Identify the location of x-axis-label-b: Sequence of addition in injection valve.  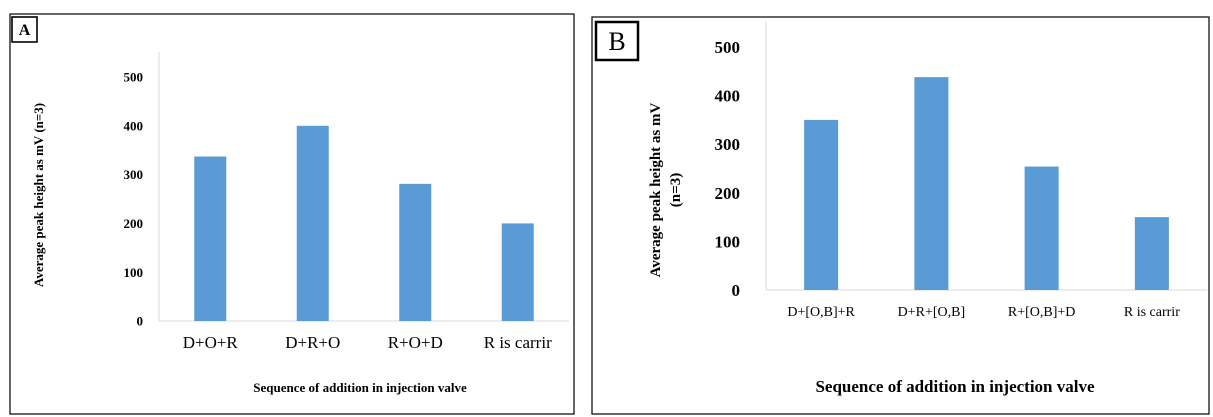
(955, 386).